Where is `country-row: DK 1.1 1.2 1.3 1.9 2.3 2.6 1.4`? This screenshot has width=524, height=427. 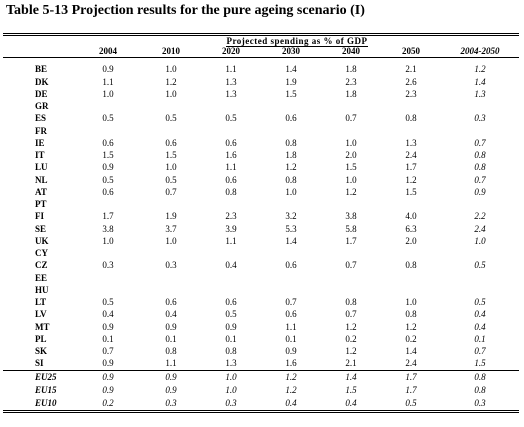
country-row: DK 1.1 1.2 1.3 1.9 2.3 2.6 1.4 is located at coordinates (261, 82).